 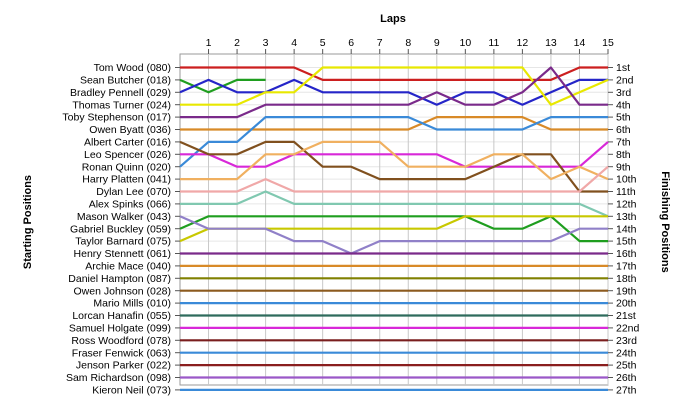 I want to click on finishing-position-label: 16th, so click(x=626, y=254).